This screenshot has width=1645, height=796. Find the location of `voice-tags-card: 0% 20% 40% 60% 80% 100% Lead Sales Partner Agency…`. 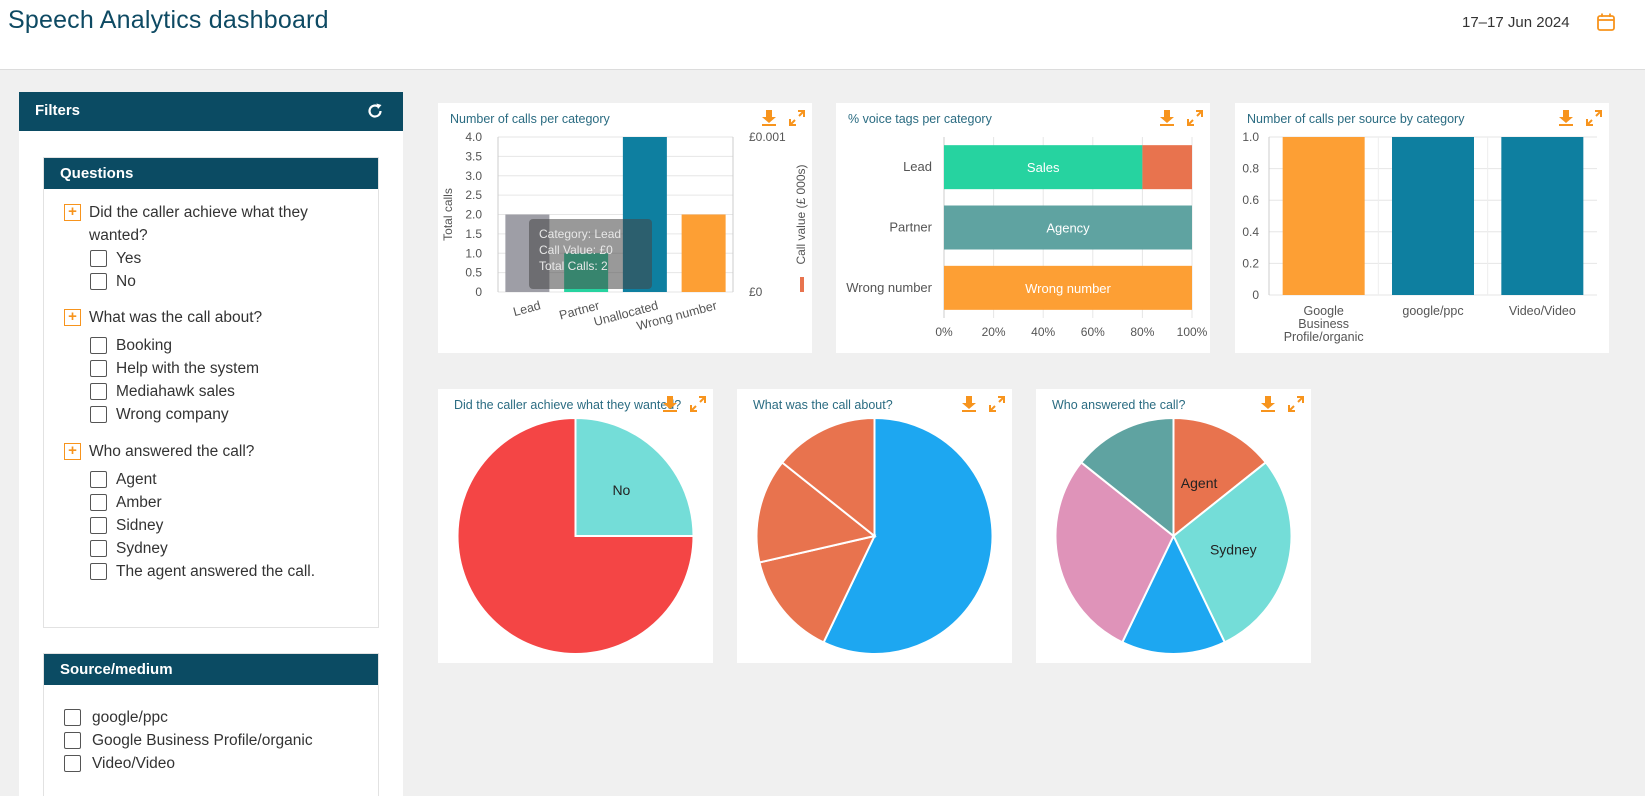

voice-tags-card: 0% 20% 40% 60% 80% 100% Lead Sales Partner Agency… is located at coordinates (1023, 228).